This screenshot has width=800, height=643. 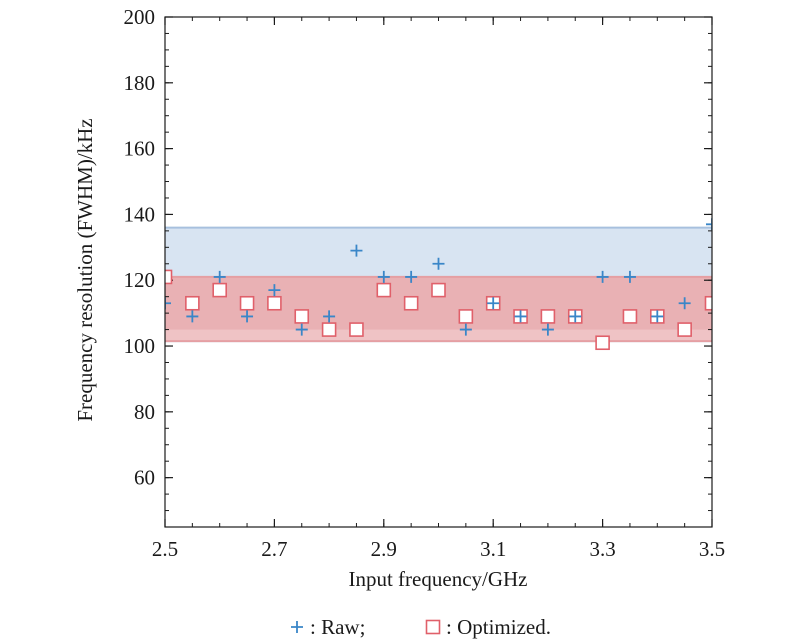 What do you see at coordinates (274, 549) in the screenshot?
I see `x-tick-label: 2.7` at bounding box center [274, 549].